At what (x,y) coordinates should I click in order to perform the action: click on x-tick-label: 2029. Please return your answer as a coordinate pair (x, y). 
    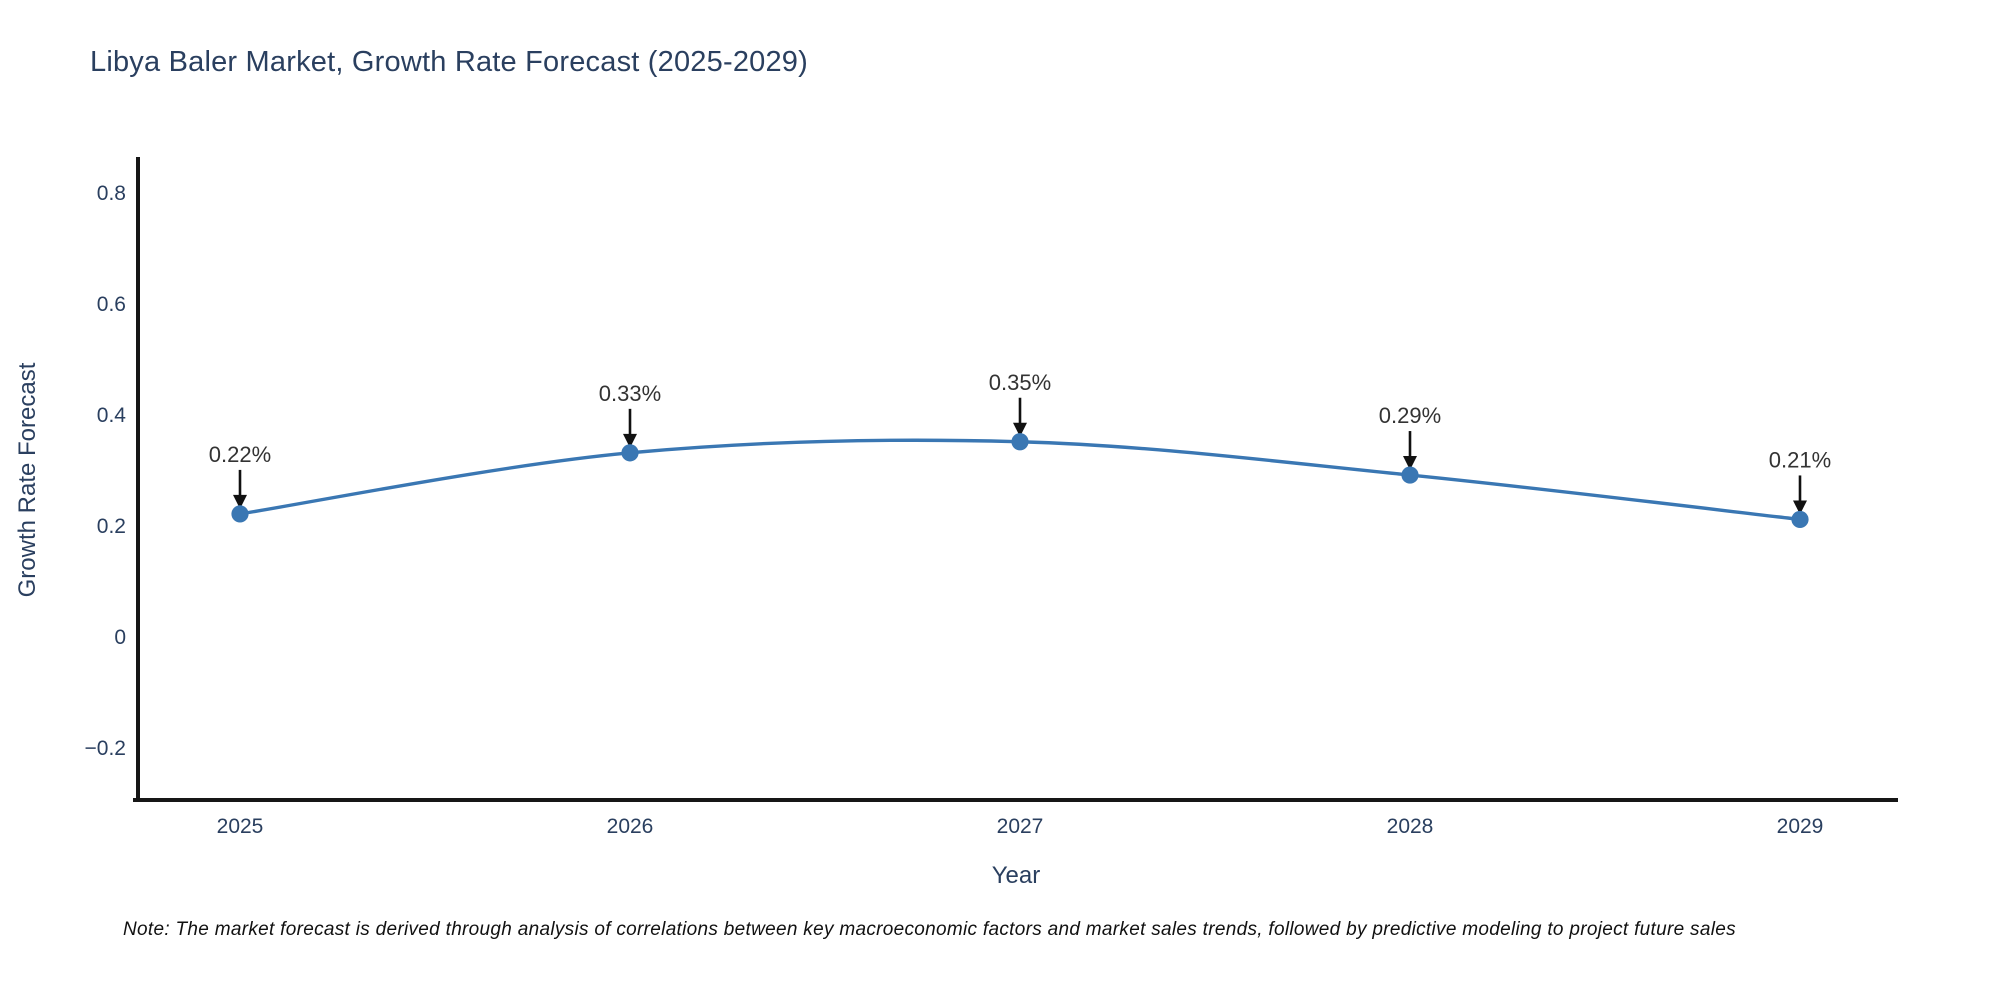
    Looking at the image, I should click on (1800, 826).